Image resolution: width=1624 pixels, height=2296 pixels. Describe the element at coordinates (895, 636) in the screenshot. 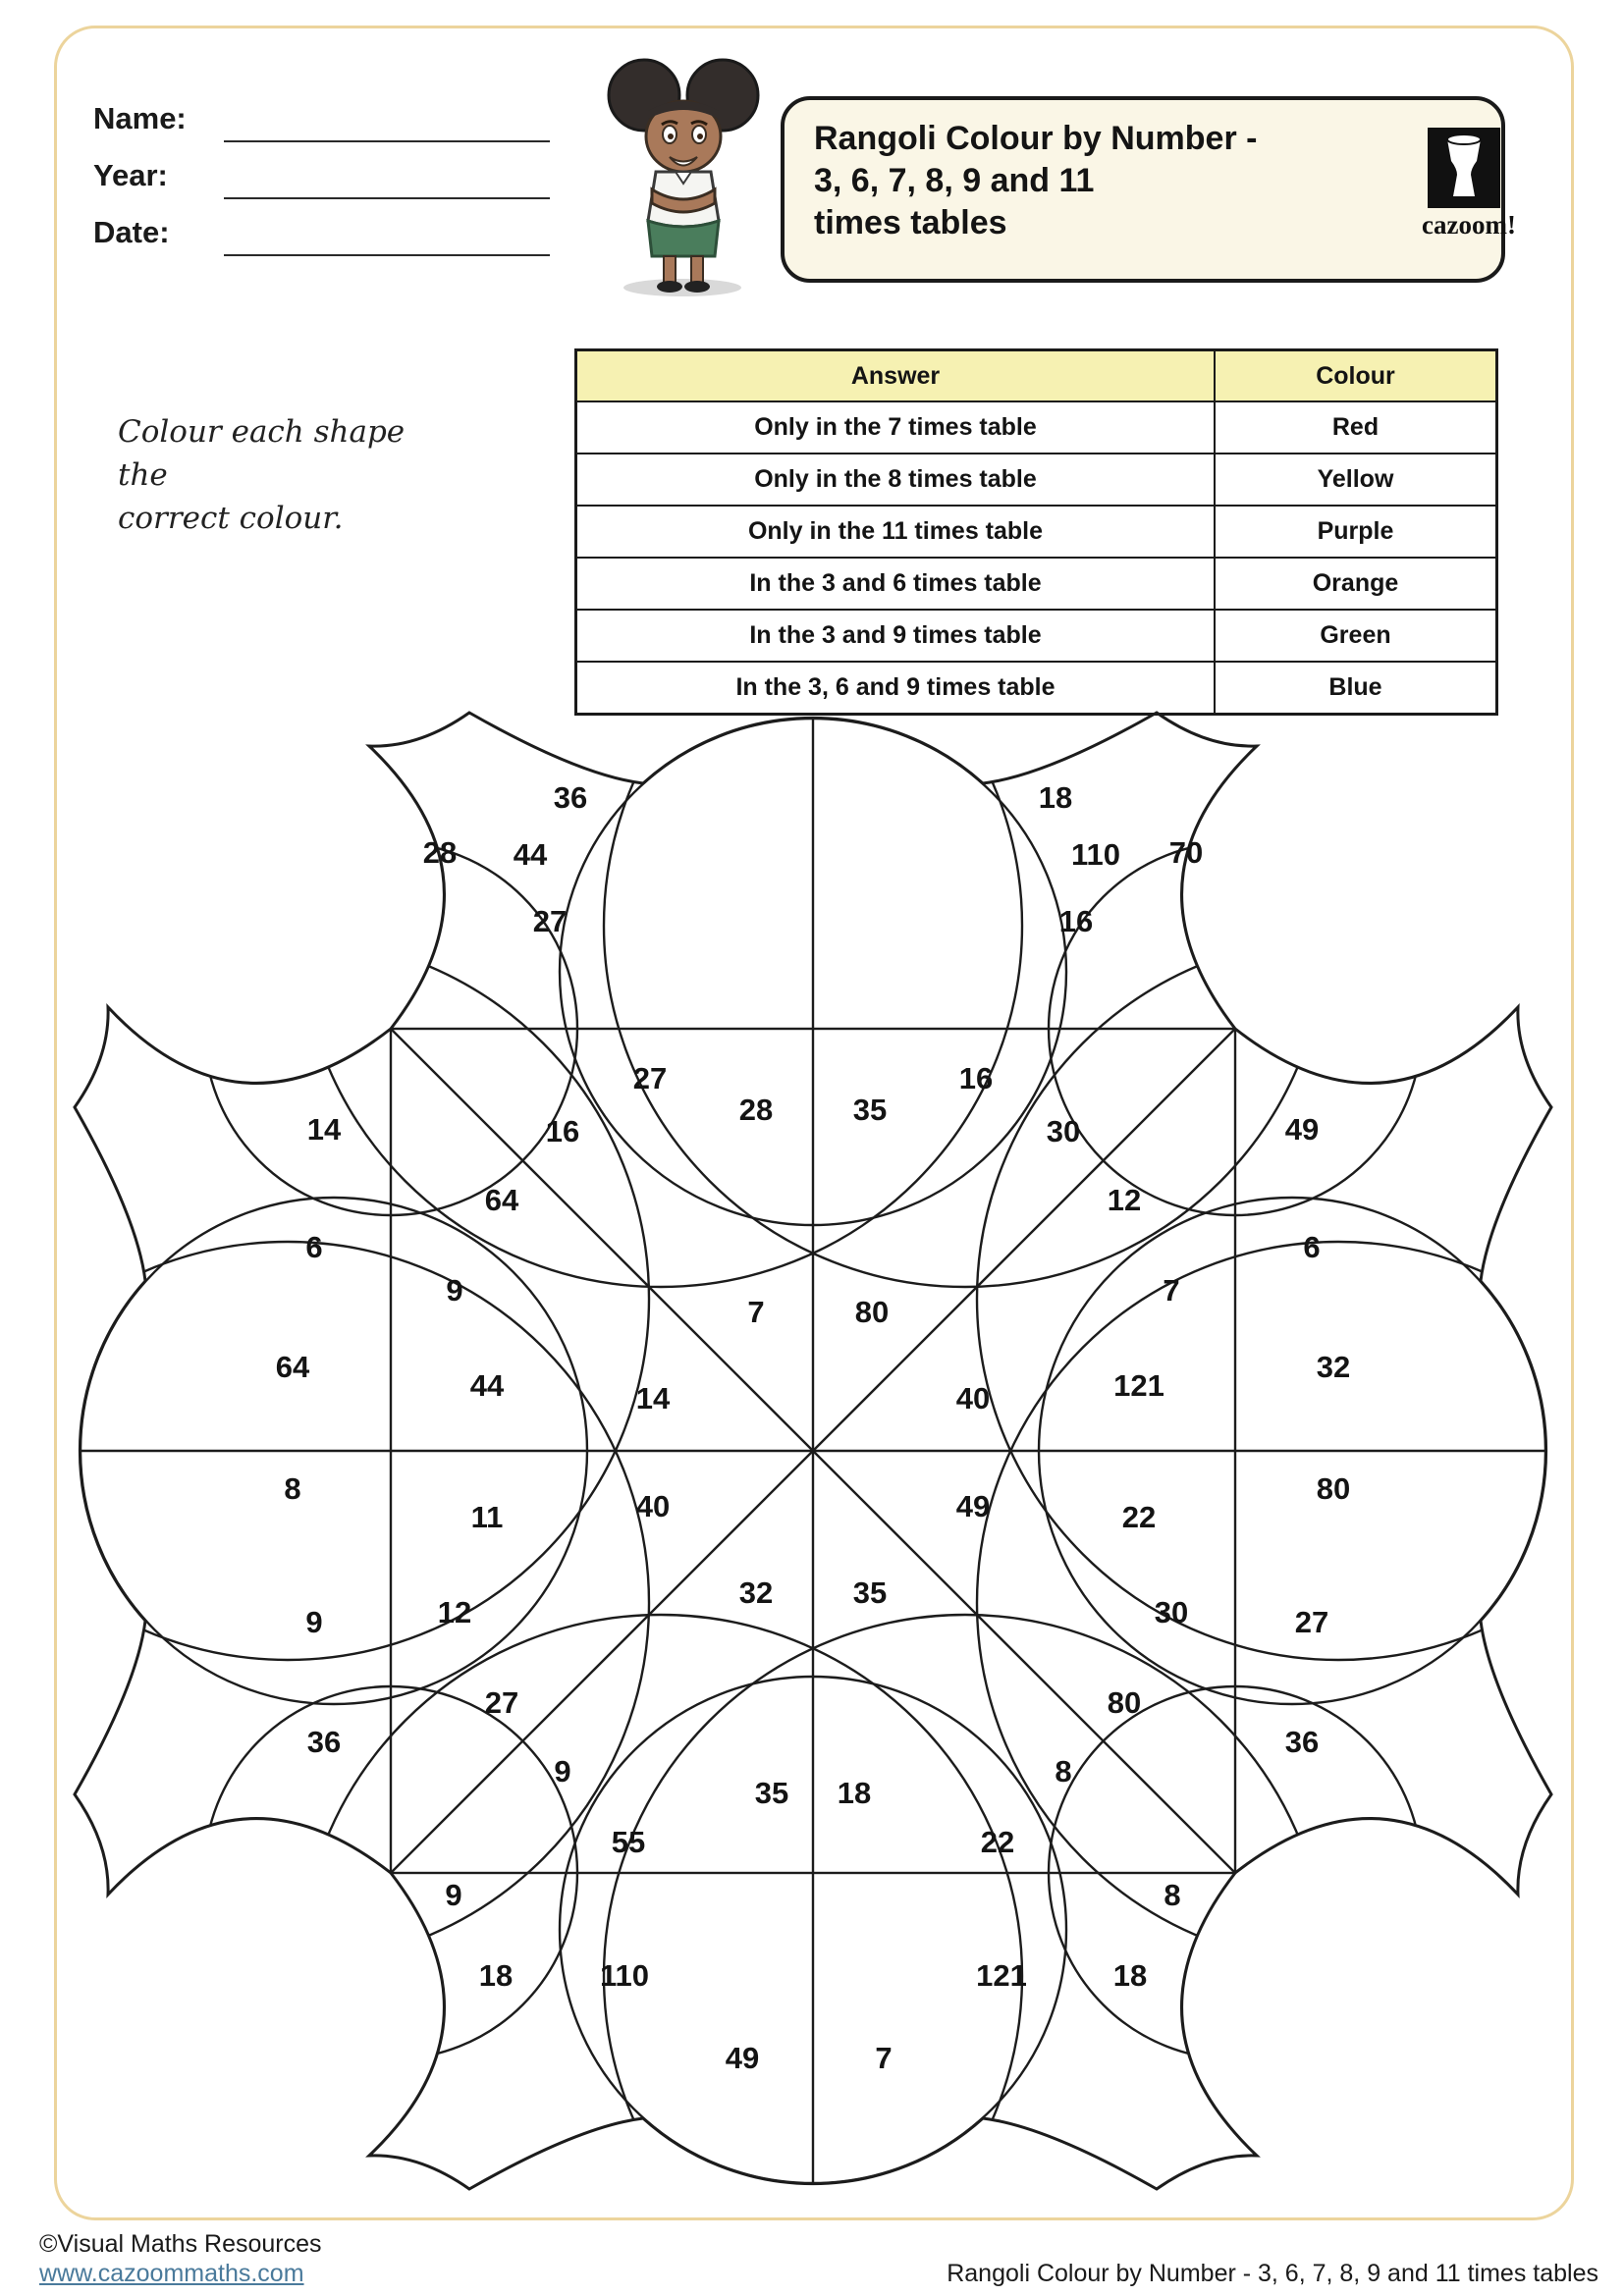

I see `answer-cell: In the 3 and 9 times table` at that location.